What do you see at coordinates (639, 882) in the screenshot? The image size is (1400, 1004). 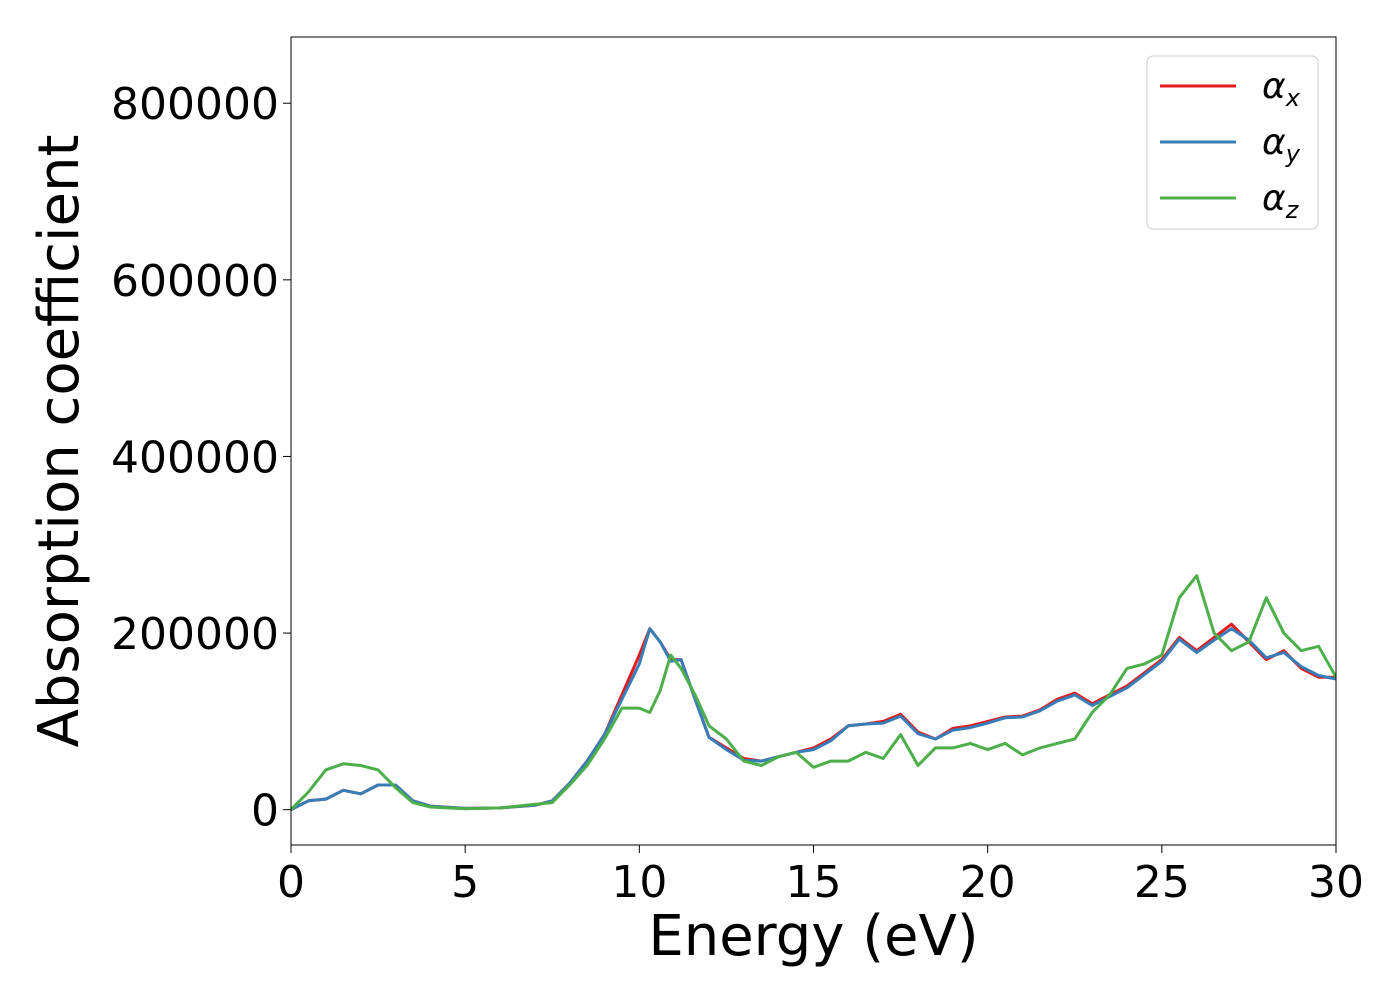 I see `x-tick-label: 10` at bounding box center [639, 882].